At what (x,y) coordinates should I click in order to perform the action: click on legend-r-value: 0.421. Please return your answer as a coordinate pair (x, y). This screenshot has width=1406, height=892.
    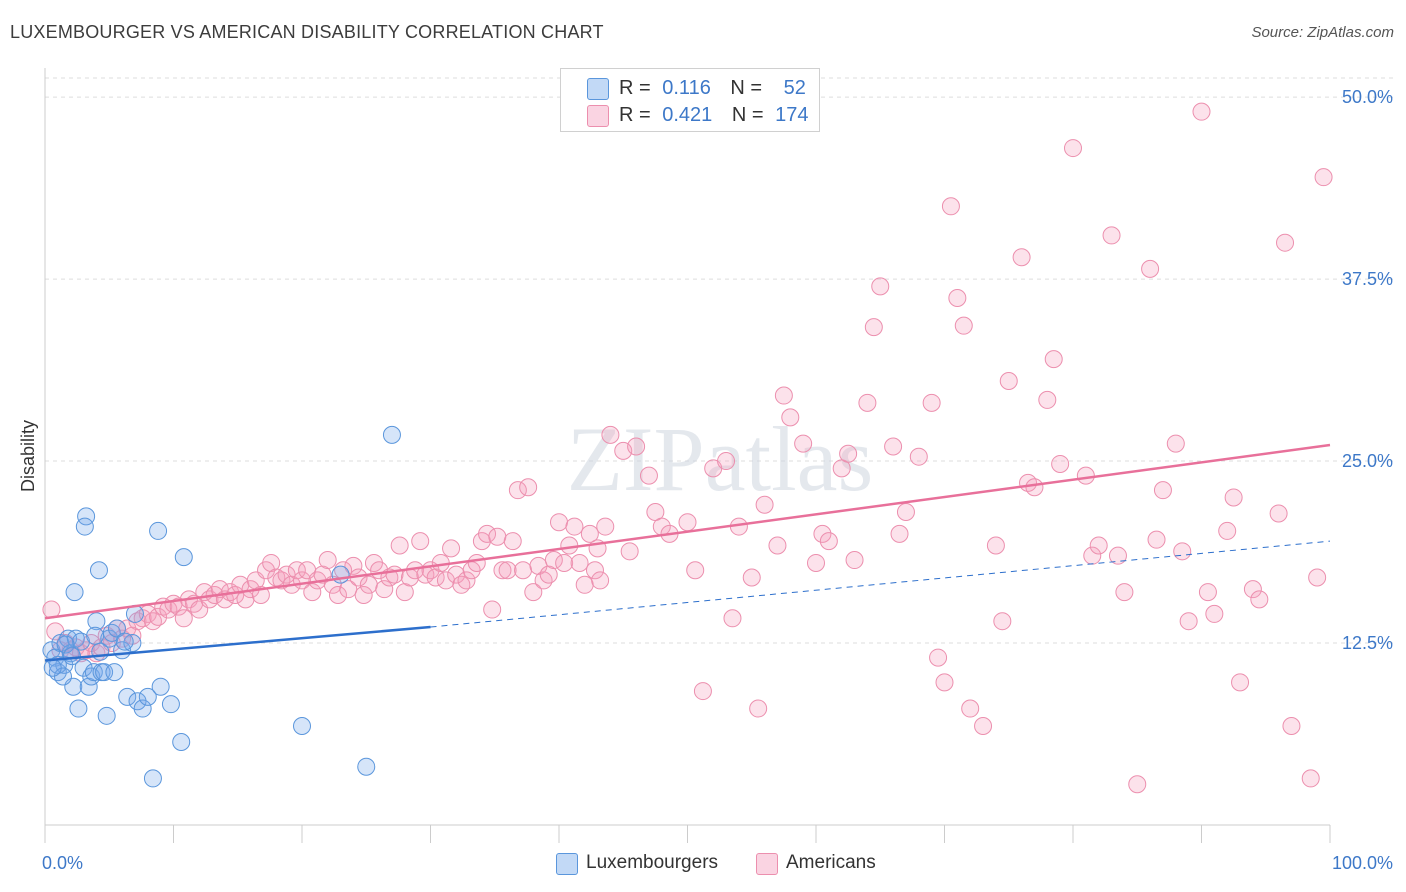
    Looking at the image, I should click on (687, 115).